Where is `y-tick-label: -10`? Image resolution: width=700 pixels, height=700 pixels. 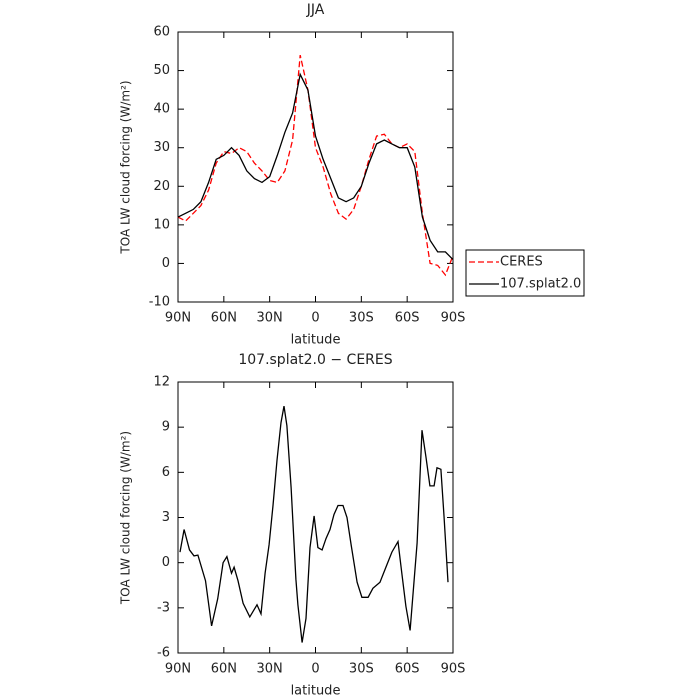
y-tick-label: -10 is located at coordinates (159, 302).